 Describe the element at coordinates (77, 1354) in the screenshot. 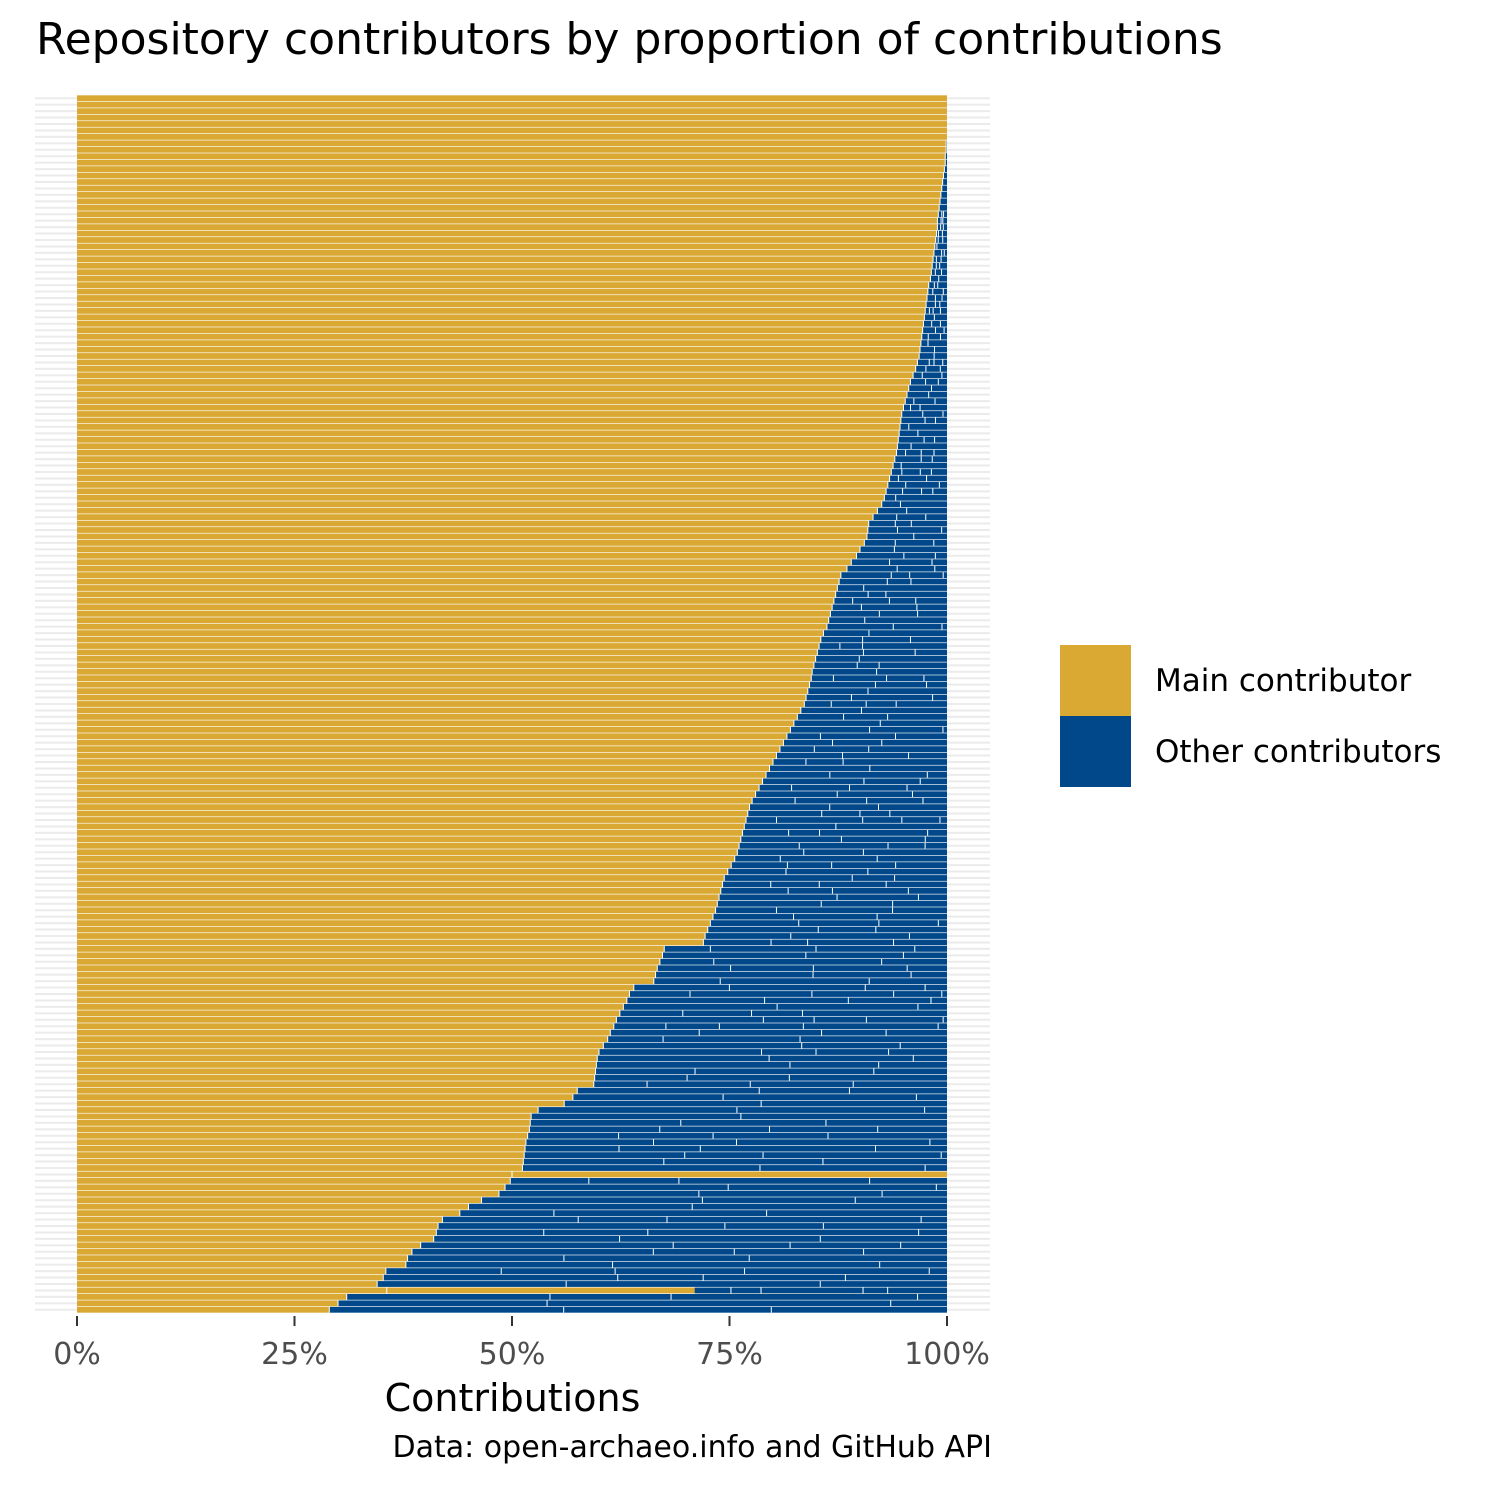

I see `x-tick-label: 0%` at that location.